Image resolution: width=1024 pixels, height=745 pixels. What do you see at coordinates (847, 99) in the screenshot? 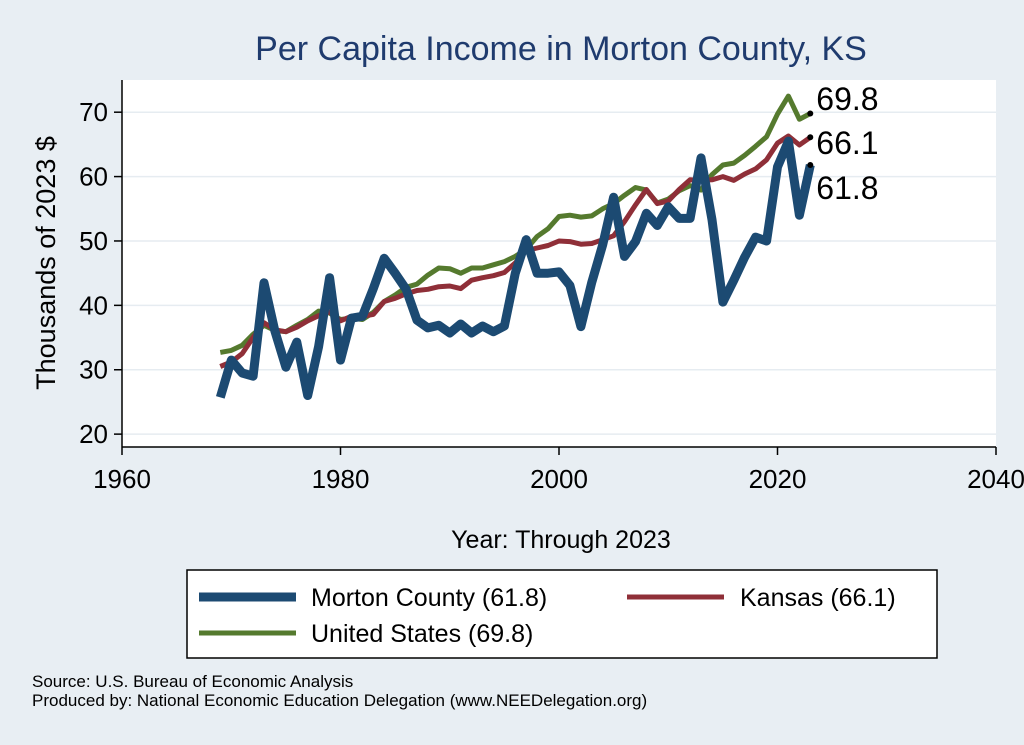
I see `end-label-united-states: 69.8` at bounding box center [847, 99].